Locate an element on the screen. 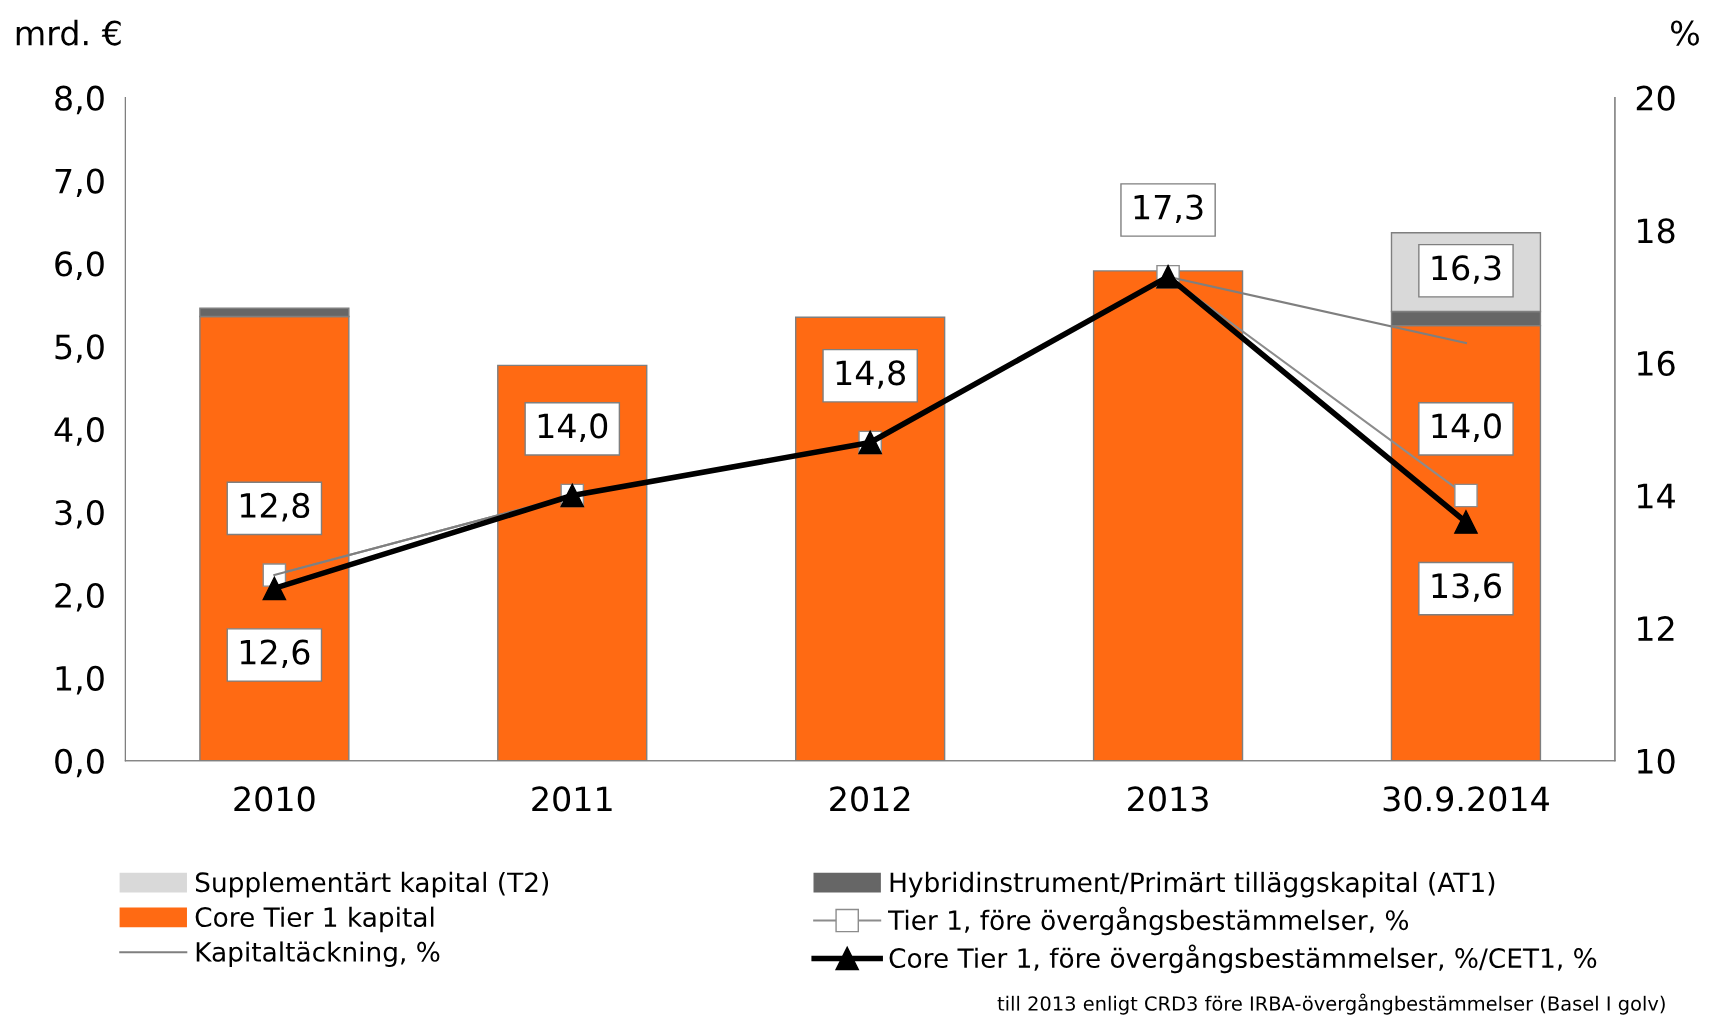 This screenshot has width=1718, height=1028. y2-tick-label: 10 is located at coordinates (1656, 761).